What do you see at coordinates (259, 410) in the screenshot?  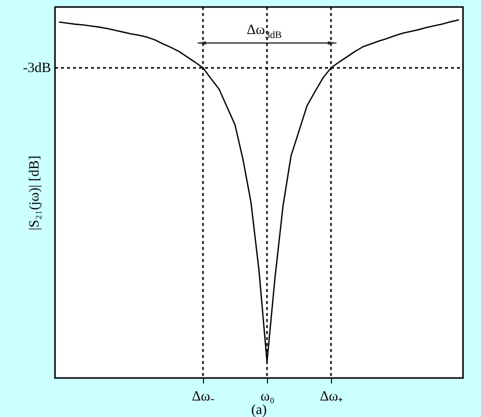 I see `text: (a)` at bounding box center [259, 410].